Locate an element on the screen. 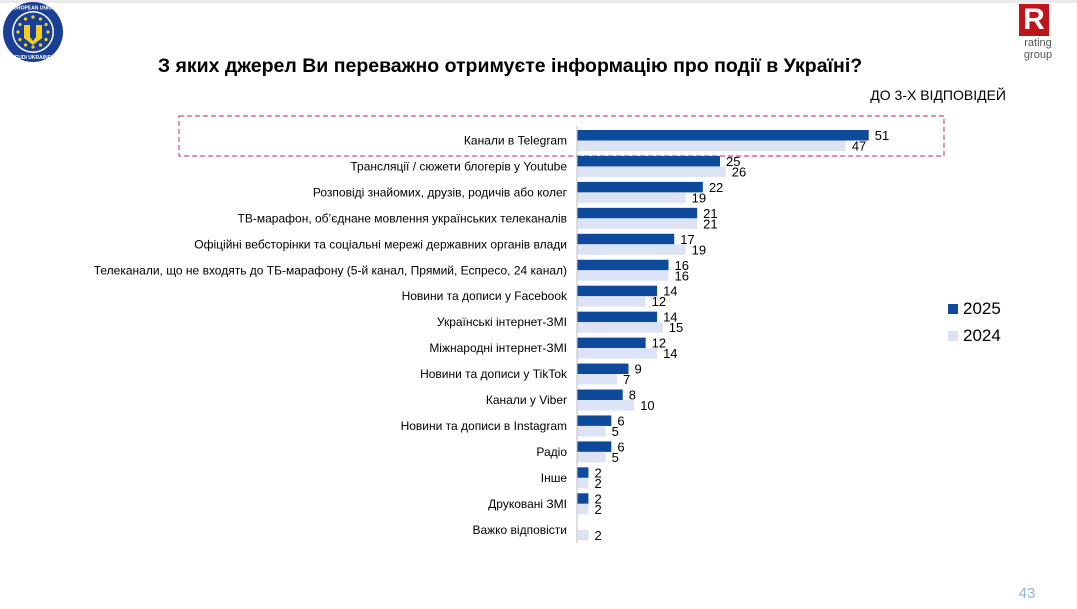  data-label-2025: 16 is located at coordinates (682, 265).